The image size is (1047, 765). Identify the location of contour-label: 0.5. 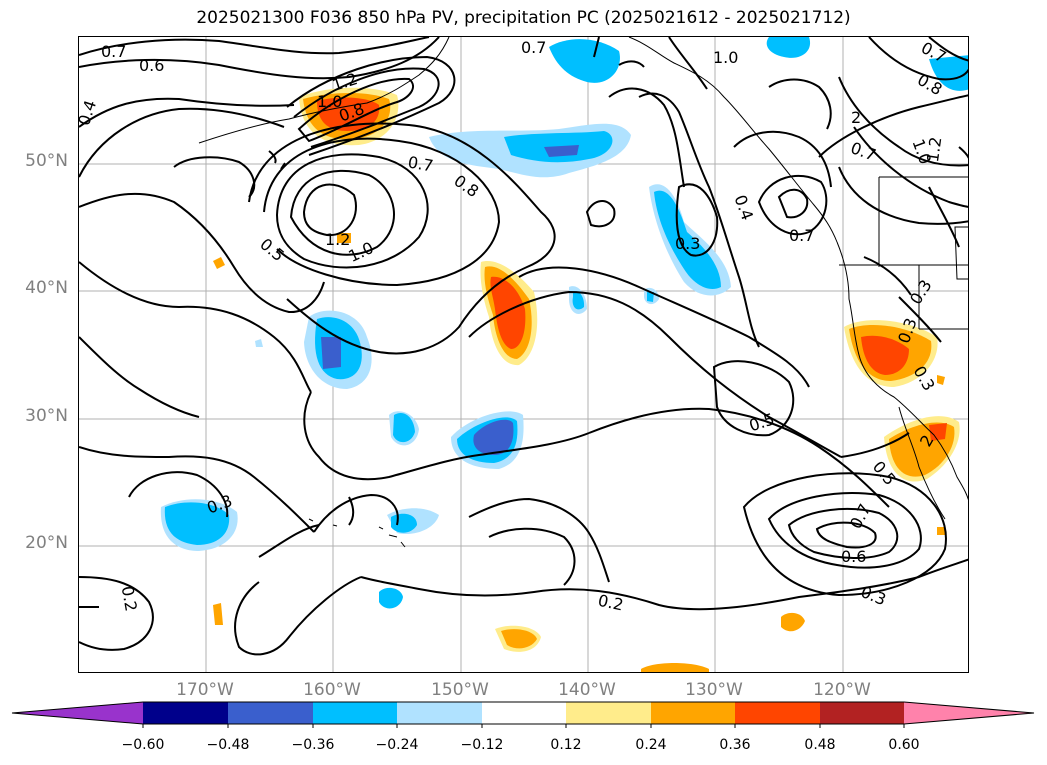
(762, 422).